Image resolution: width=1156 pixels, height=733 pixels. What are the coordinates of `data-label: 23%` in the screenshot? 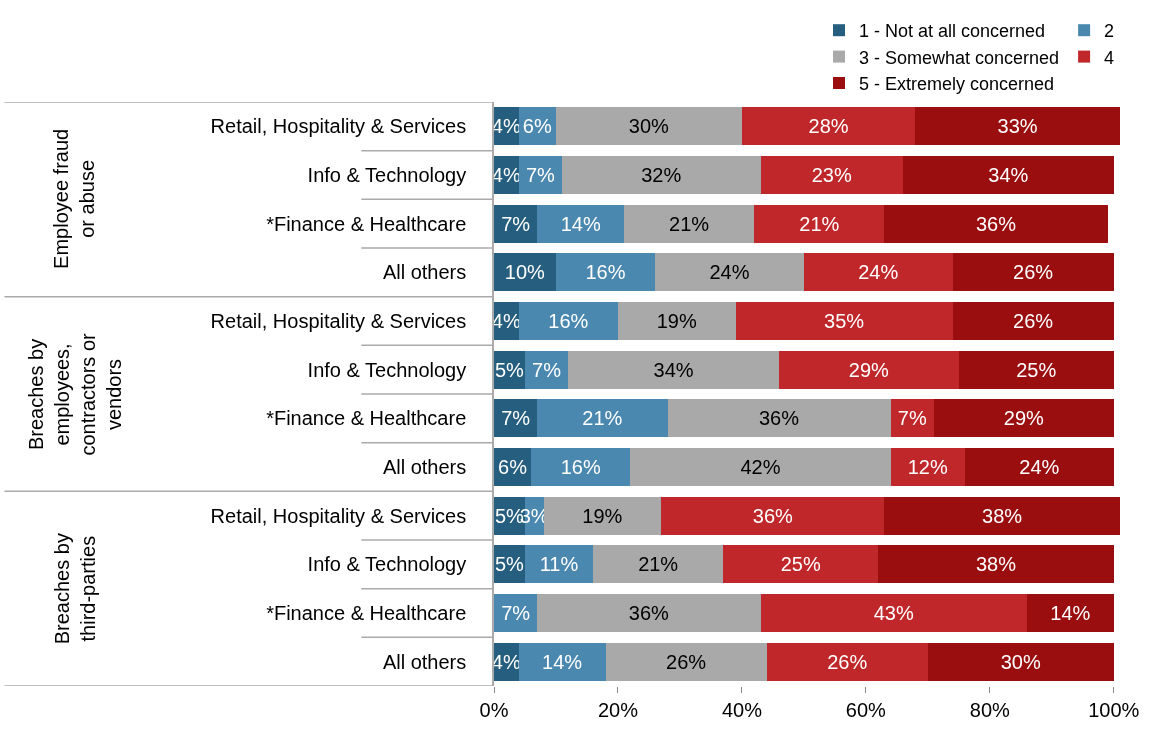 It's located at (831, 175).